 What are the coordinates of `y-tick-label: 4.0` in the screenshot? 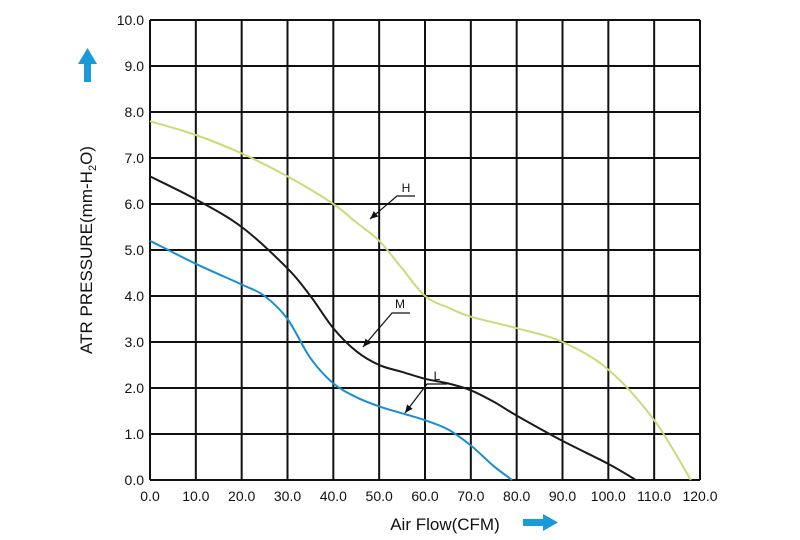 It's located at (135, 296).